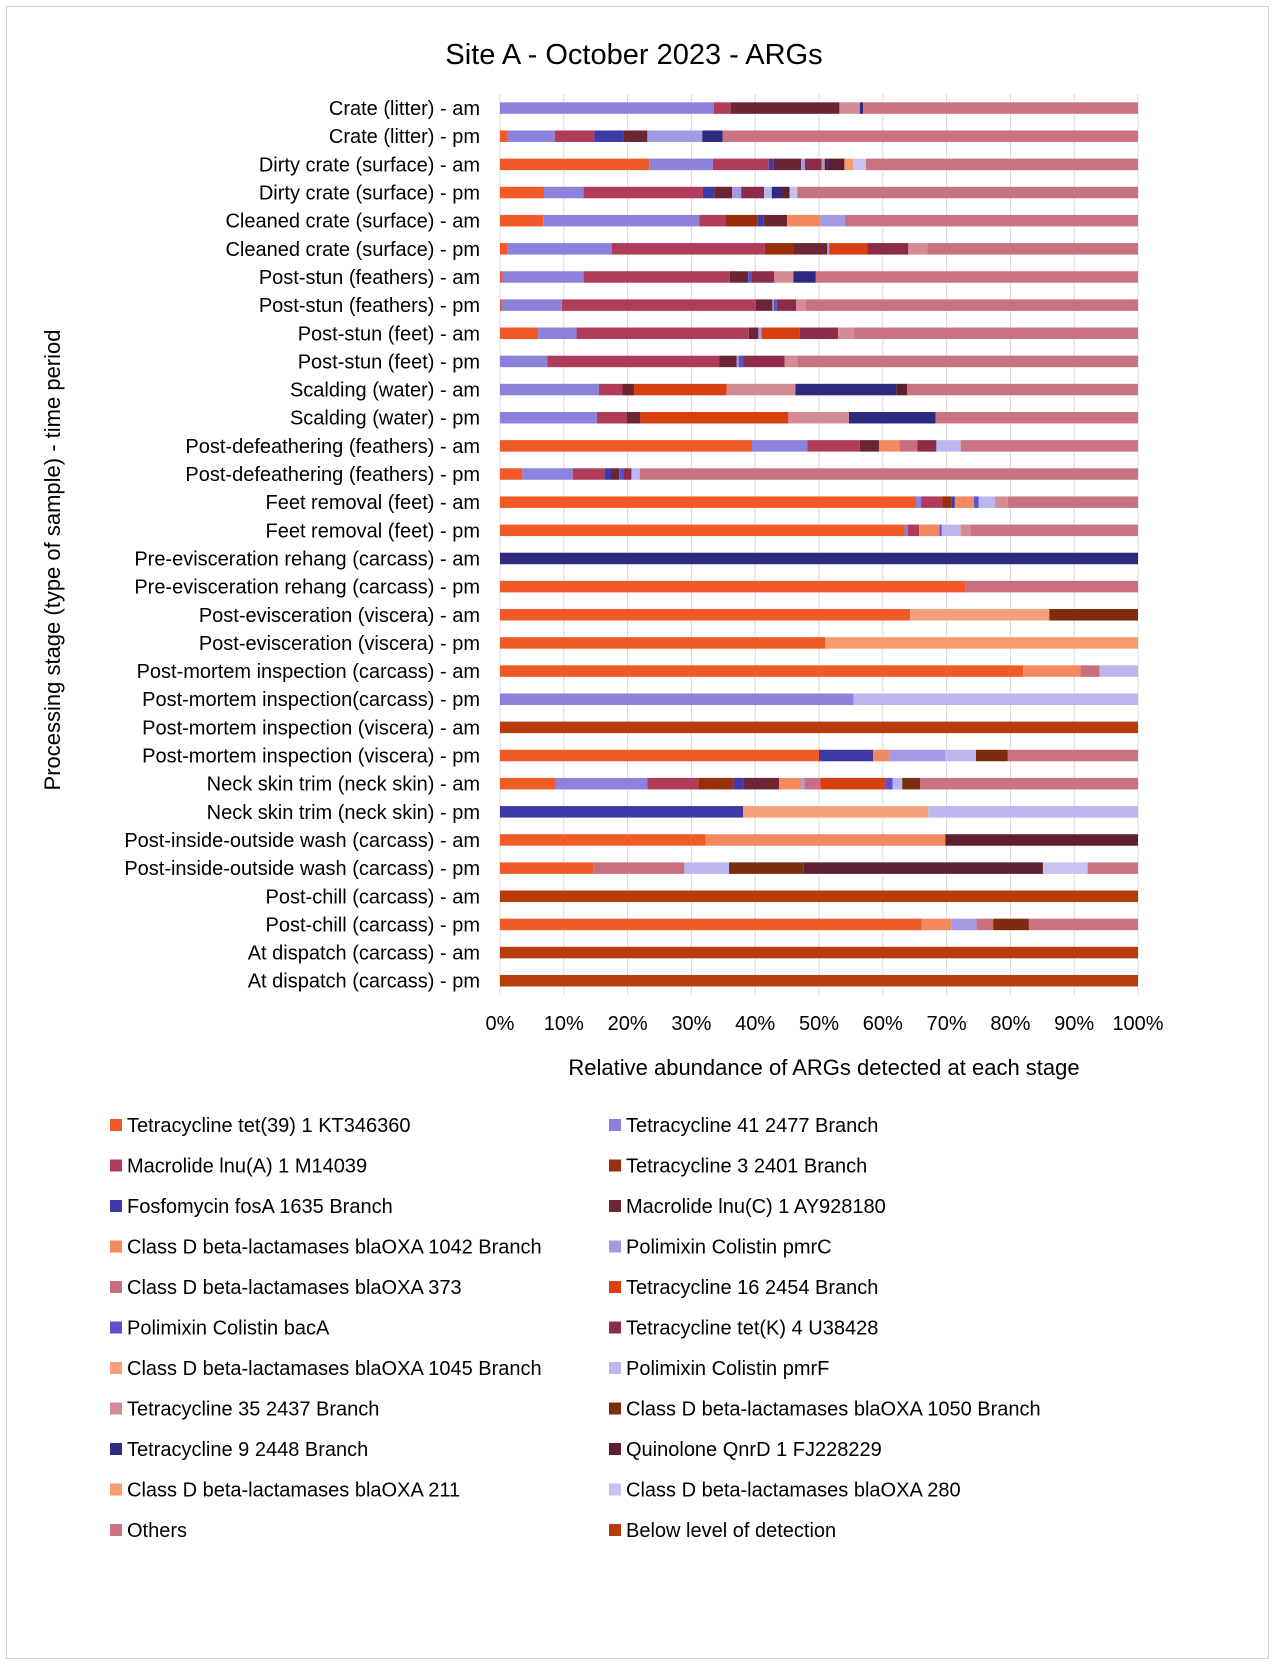 This screenshot has height=1667, width=1277. Describe the element at coordinates (369, 194) in the screenshot. I see `category-label: Dirty crate (surface) - pm` at that location.